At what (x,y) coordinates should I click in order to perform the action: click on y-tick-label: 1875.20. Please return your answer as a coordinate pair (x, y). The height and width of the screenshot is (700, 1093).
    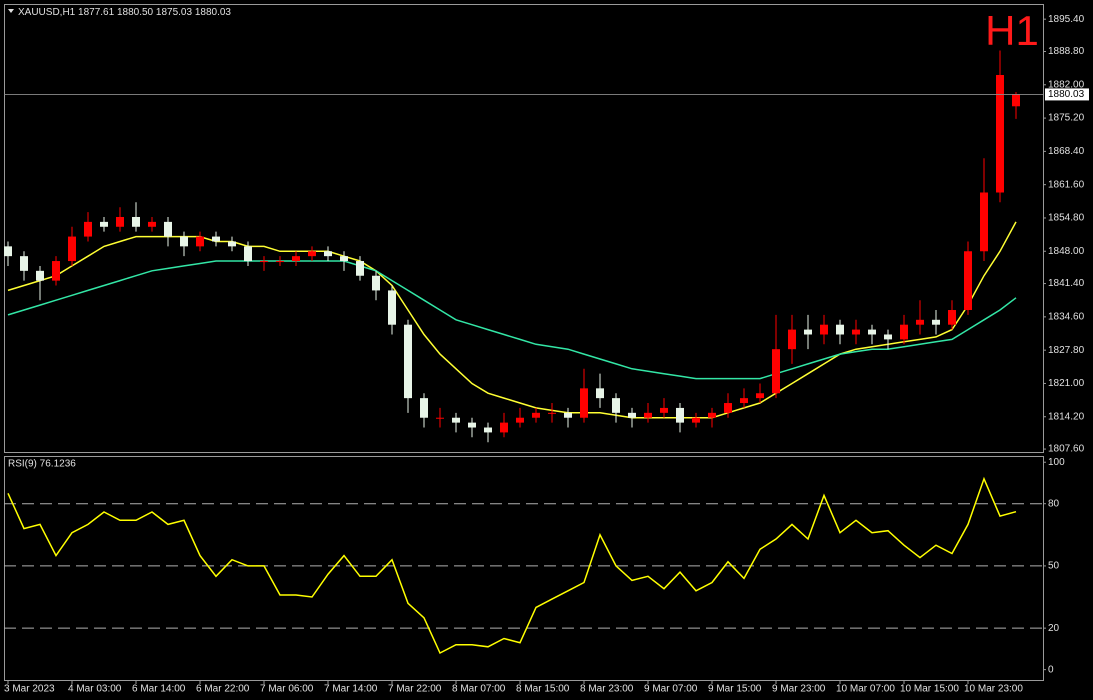
    Looking at the image, I should click on (1066, 118).